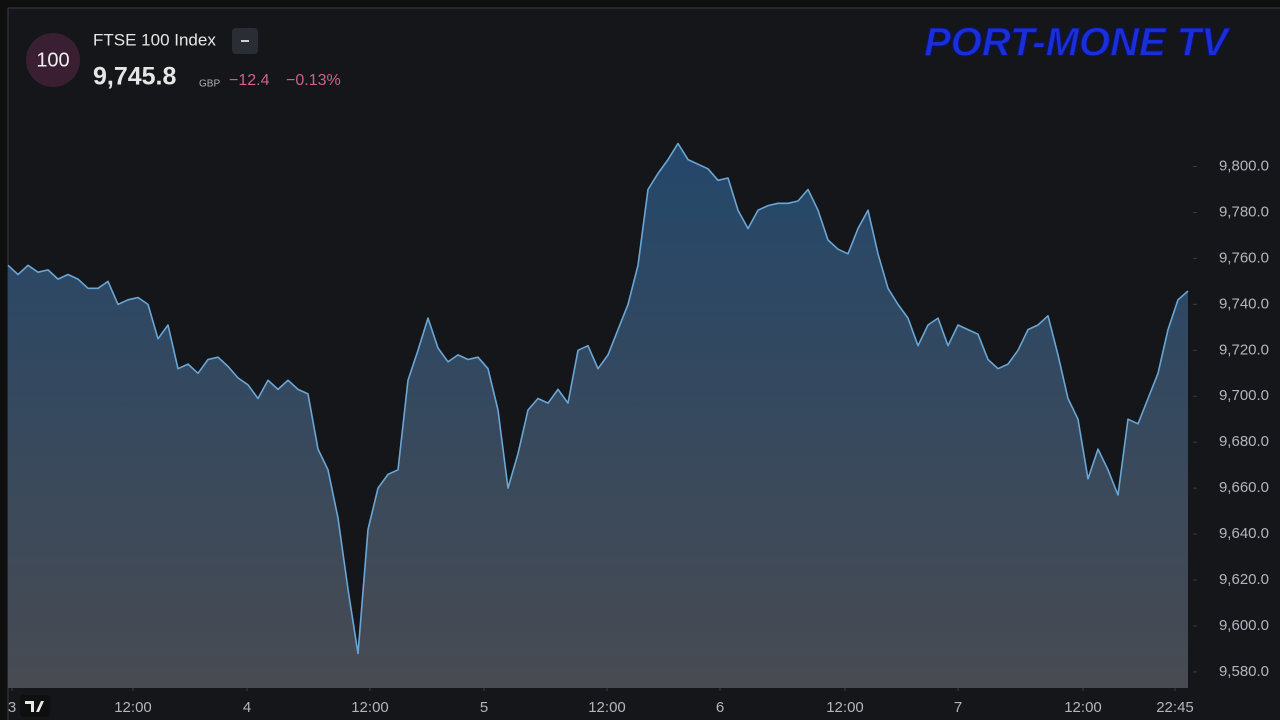 The width and height of the screenshot is (1280, 720). What do you see at coordinates (484, 707) in the screenshot?
I see `x-tick-label: 5` at bounding box center [484, 707].